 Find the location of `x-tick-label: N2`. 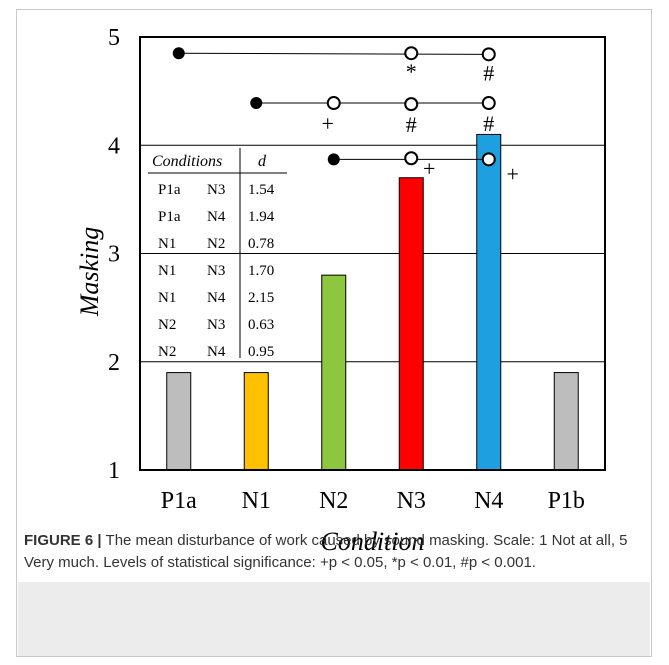

x-tick-label: N2 is located at coordinates (333, 501).